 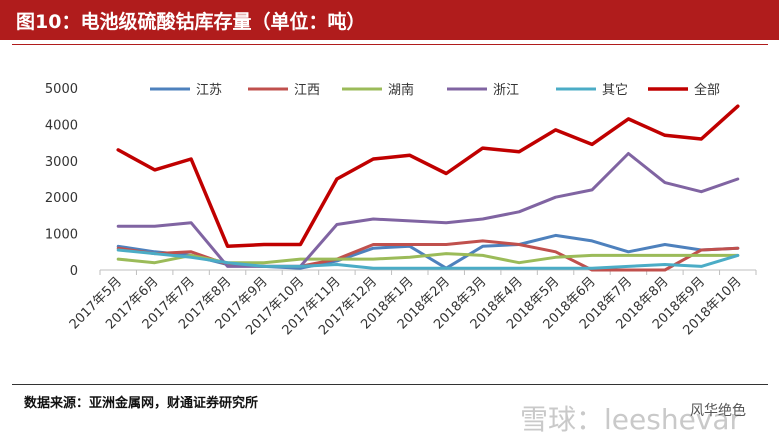 What do you see at coordinates (307, 90) in the screenshot?
I see `legend-label-江西: 江西` at bounding box center [307, 90].